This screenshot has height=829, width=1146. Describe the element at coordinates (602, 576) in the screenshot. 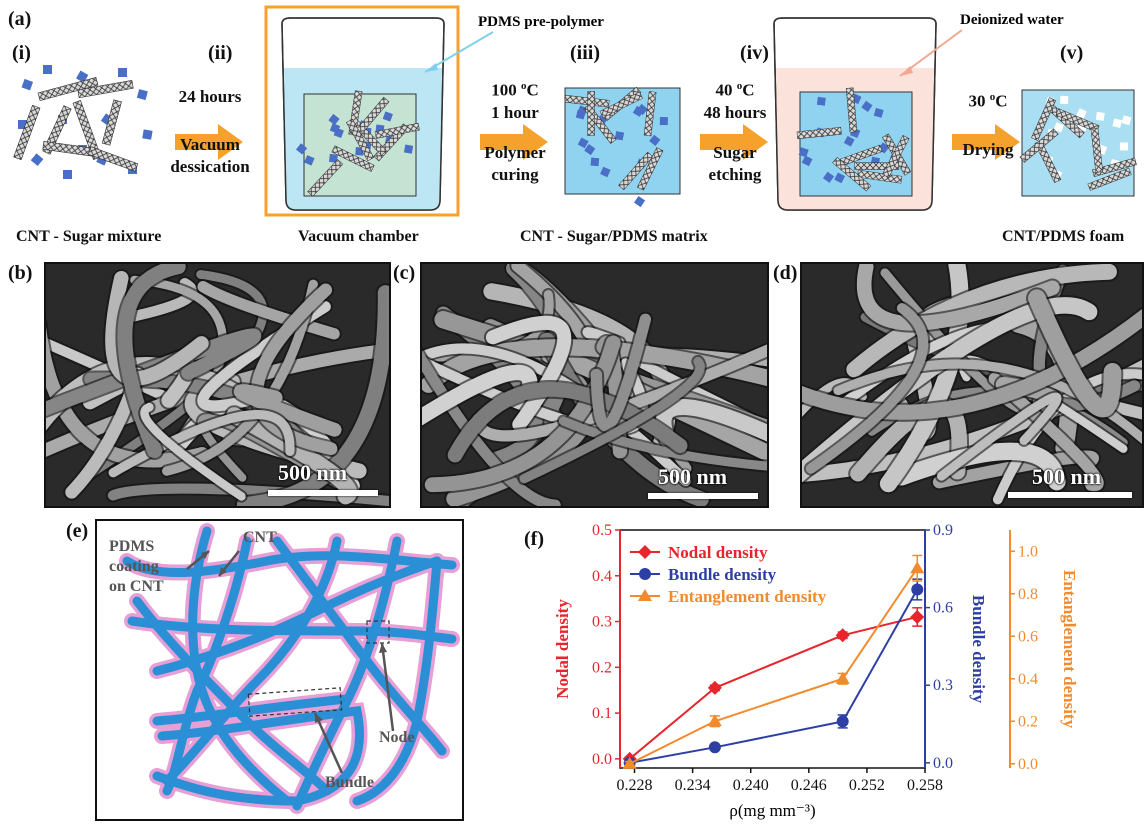

I see `left-tick-label: 0.4` at that location.